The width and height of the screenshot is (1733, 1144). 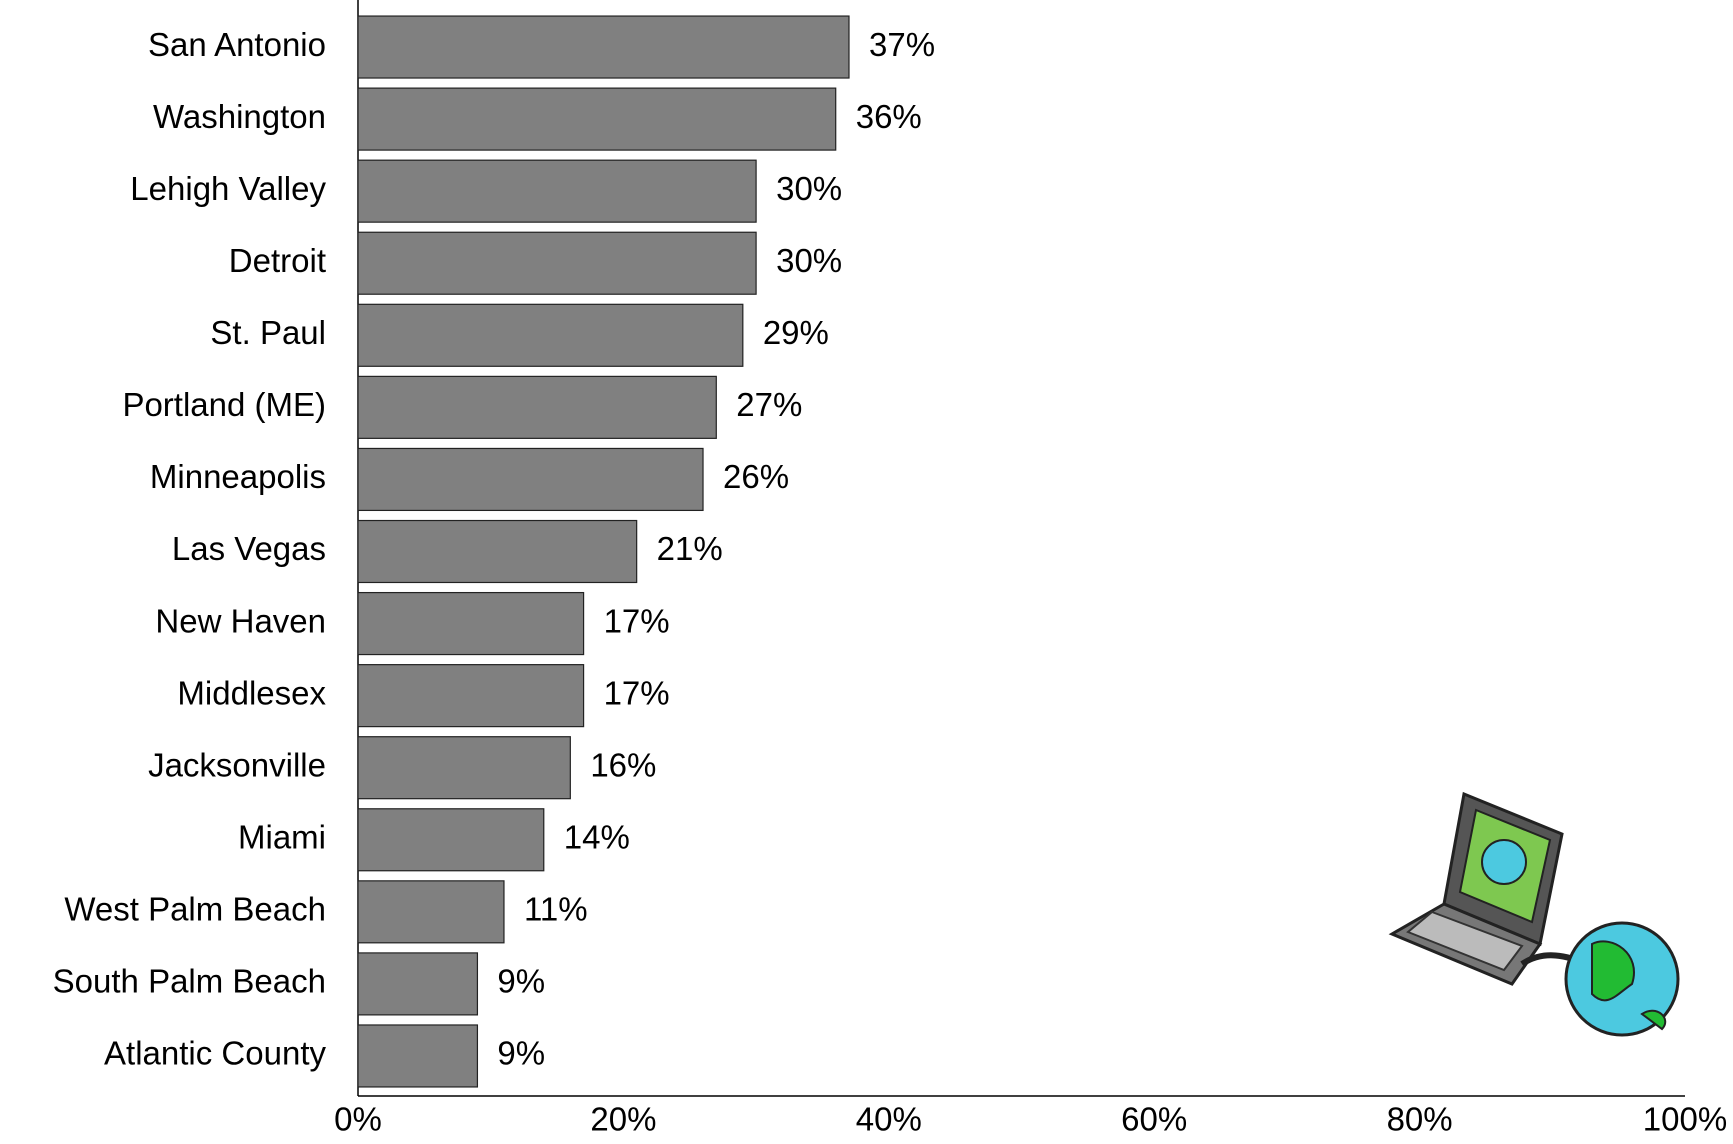 What do you see at coordinates (1534, 914) in the screenshot?
I see `laptop-clipart` at bounding box center [1534, 914].